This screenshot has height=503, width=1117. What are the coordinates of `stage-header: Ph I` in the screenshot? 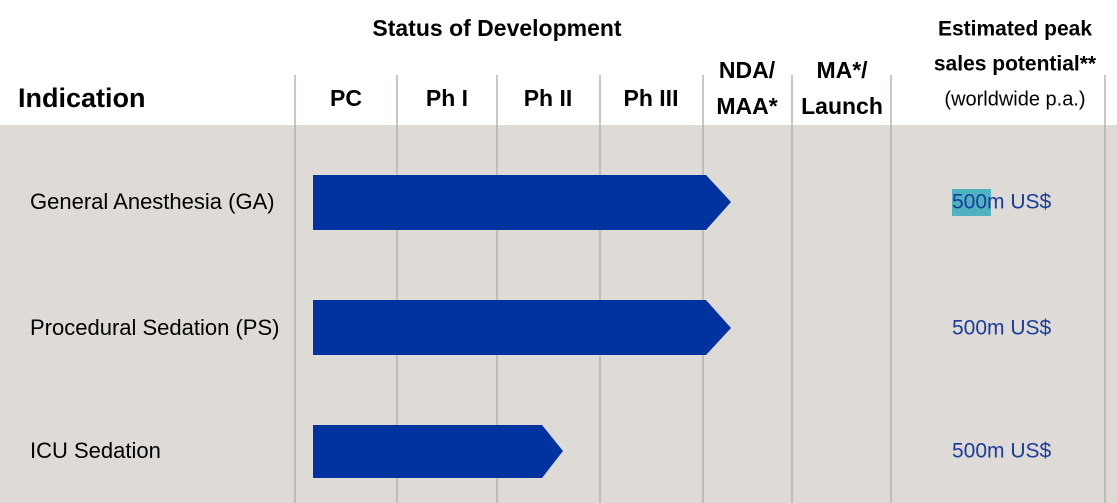 It's located at (447, 98).